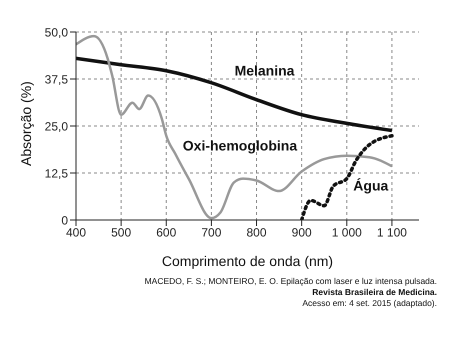 The image size is (449, 337). What do you see at coordinates (256, 233) in the screenshot?
I see `x-tick-label: 800` at bounding box center [256, 233].